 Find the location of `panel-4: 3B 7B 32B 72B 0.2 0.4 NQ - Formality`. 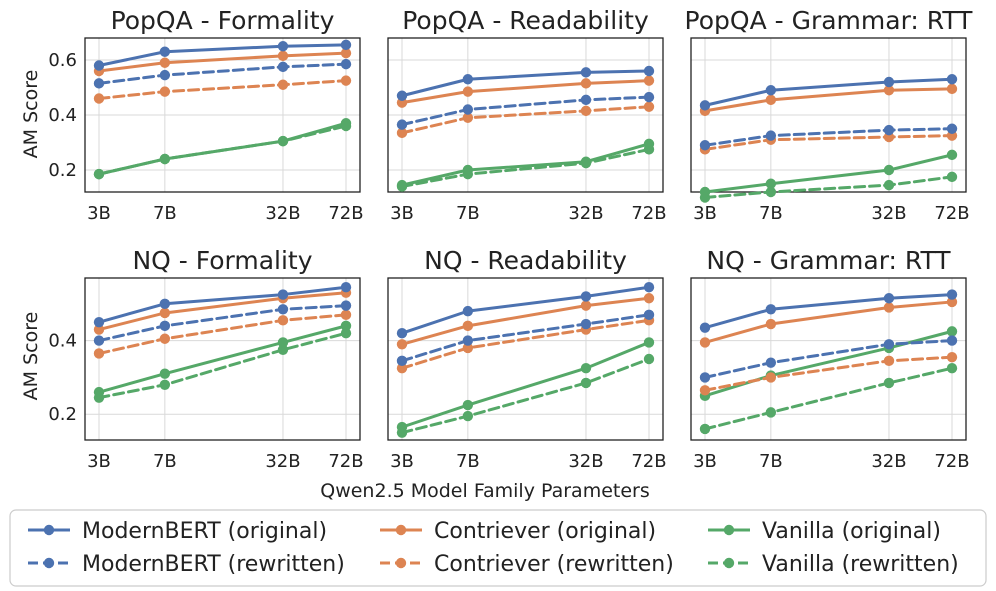

panel-4: 3B 7B 32B 72B 0.2 0.4 NQ - Formality is located at coordinates (205, 359).